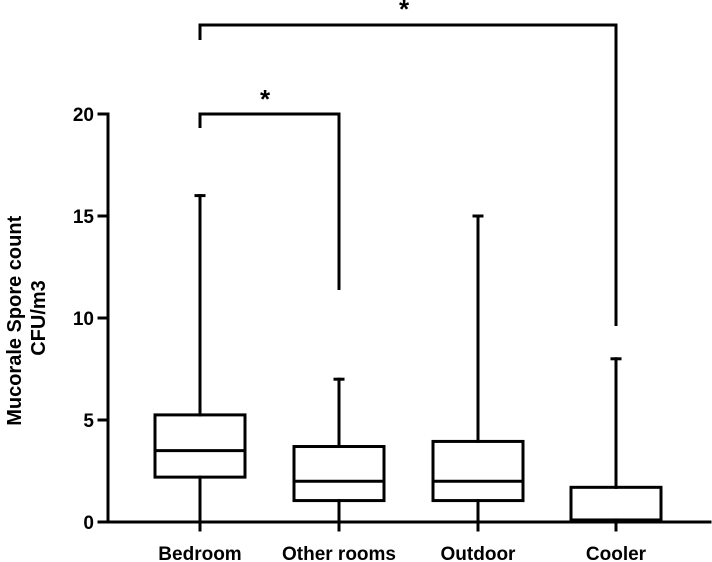  I want to click on x-category-label: Cooler, so click(616, 553).